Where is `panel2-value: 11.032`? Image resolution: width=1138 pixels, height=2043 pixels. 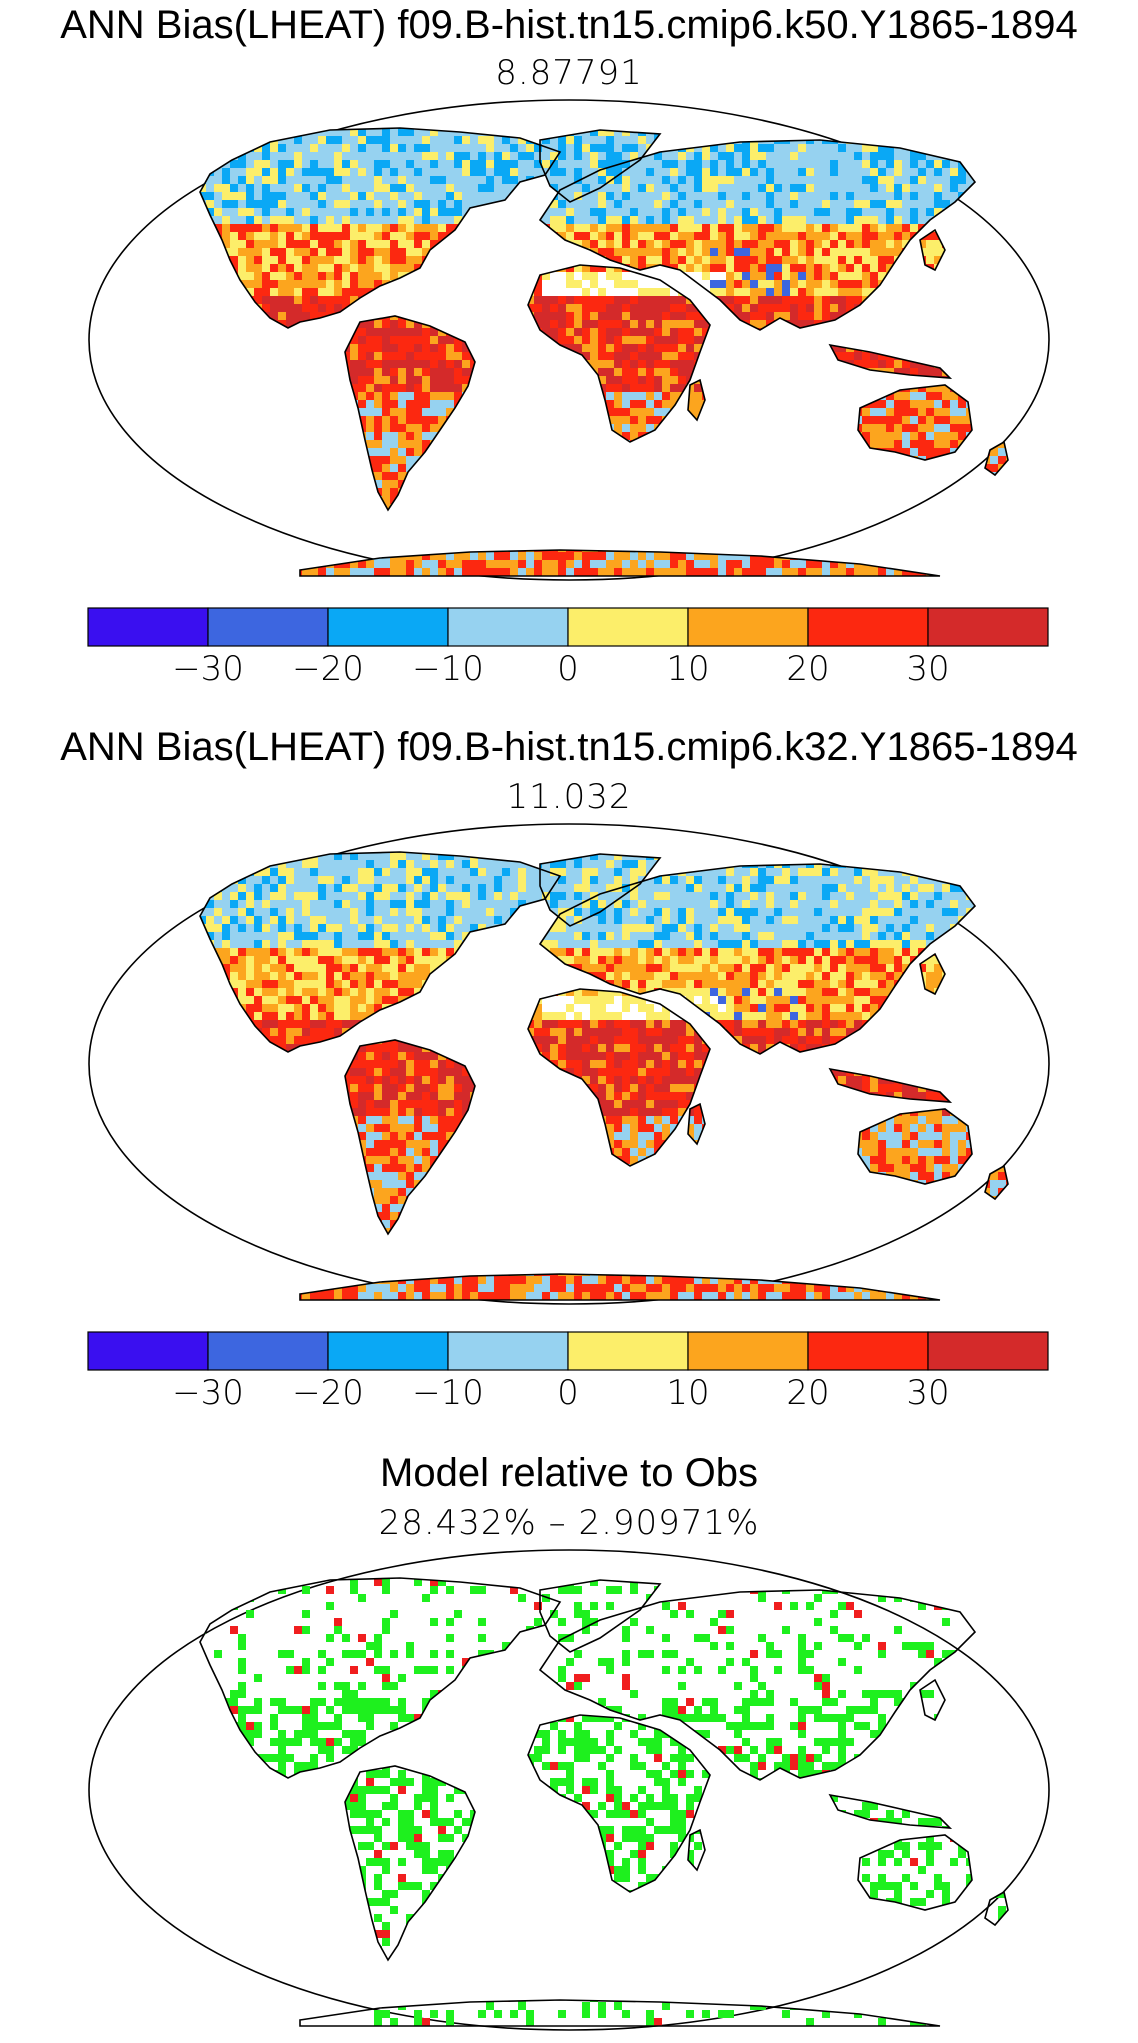 panel2-value: 11.032 is located at coordinates (569, 797).